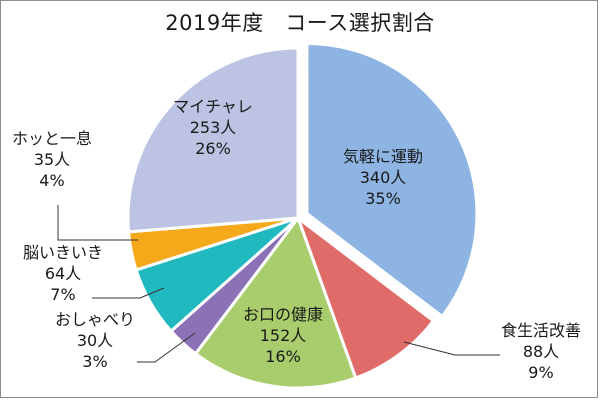 The width and height of the screenshot is (600, 400). Describe the element at coordinates (213, 127) in the screenshot. I see `slice-label-count: 253人` at that location.